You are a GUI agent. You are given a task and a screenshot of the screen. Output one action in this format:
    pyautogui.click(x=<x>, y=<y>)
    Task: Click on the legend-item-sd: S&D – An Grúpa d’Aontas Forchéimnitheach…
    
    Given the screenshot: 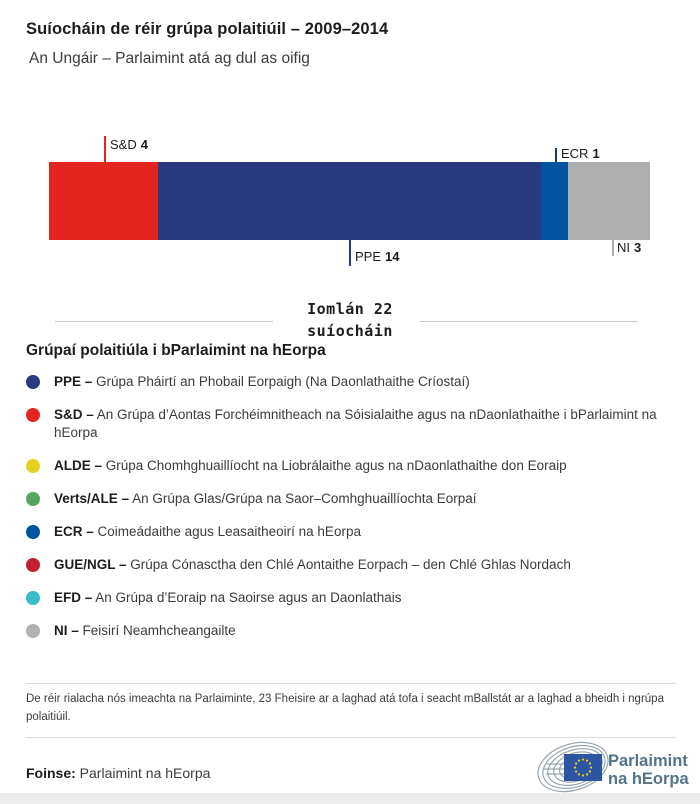 What is the action you would take?
    pyautogui.click(x=351, y=424)
    